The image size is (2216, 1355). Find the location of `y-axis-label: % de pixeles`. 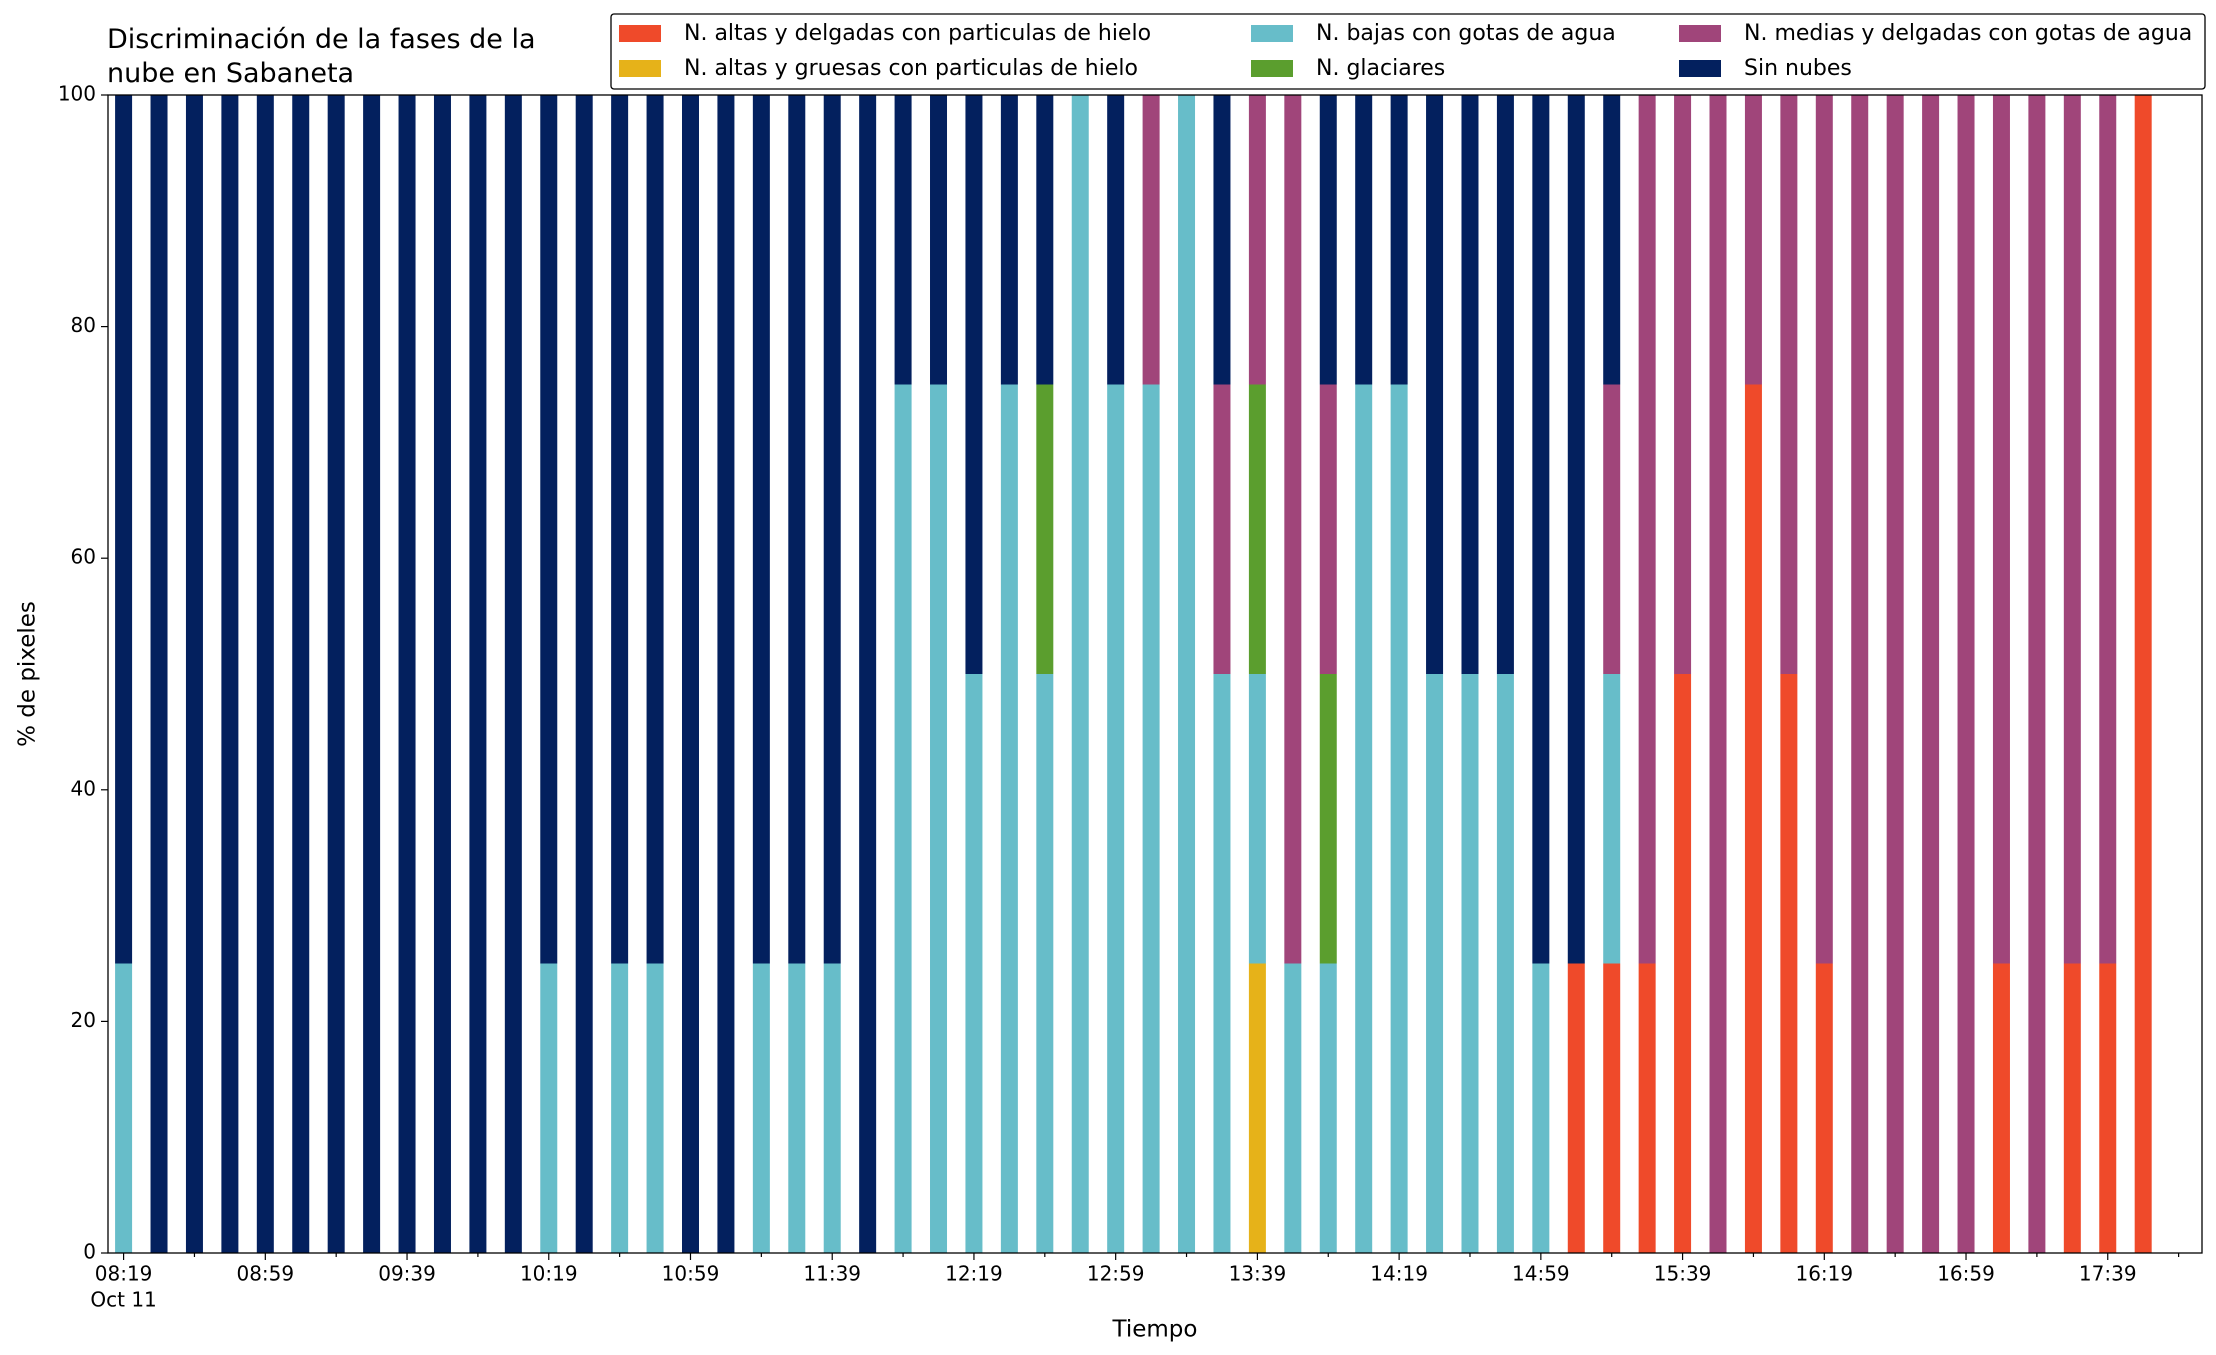

y-axis-label: % de pixeles is located at coordinates (28, 674).